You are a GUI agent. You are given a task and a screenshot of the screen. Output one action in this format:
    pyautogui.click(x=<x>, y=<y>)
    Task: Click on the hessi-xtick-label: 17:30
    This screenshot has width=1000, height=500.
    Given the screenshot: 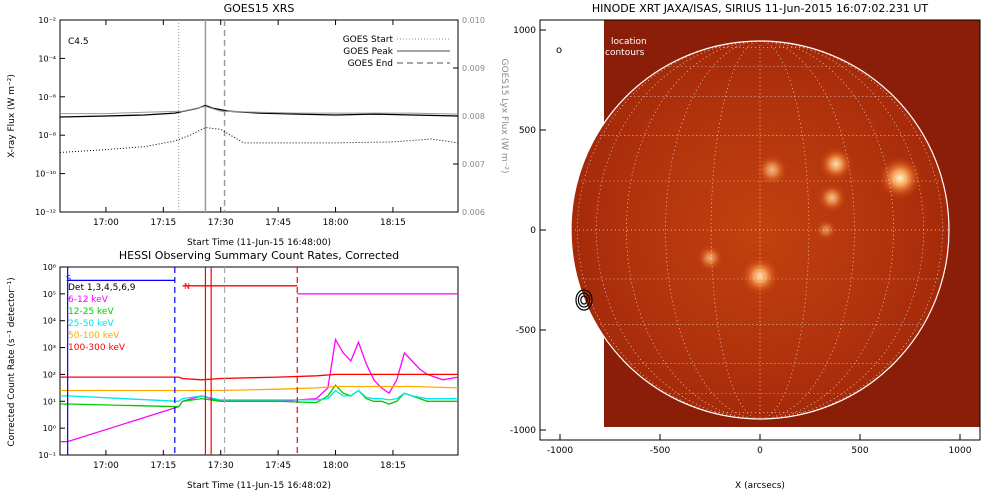 What is the action you would take?
    pyautogui.click(x=221, y=466)
    